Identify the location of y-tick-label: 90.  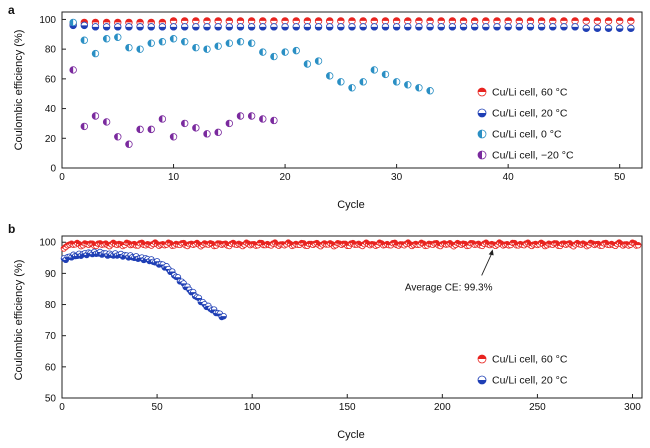
(51, 274).